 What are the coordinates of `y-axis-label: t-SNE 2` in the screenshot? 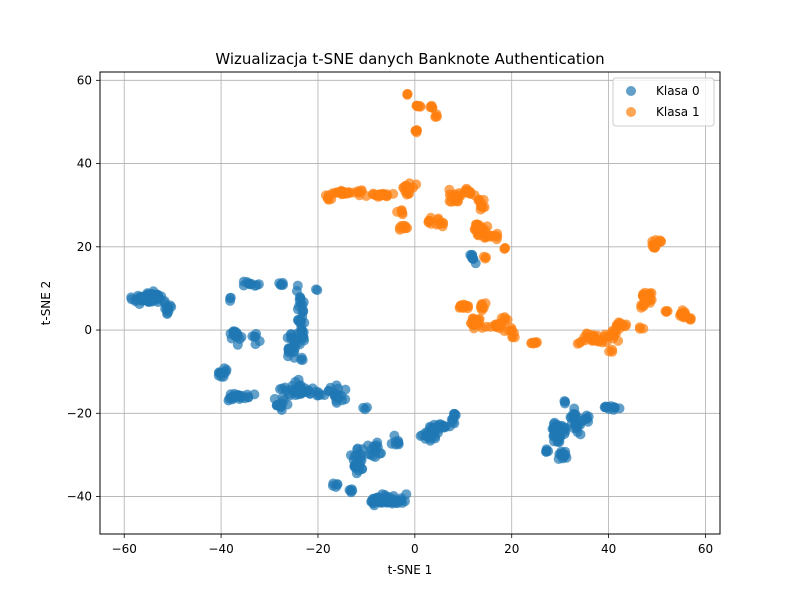 It's located at (46, 303).